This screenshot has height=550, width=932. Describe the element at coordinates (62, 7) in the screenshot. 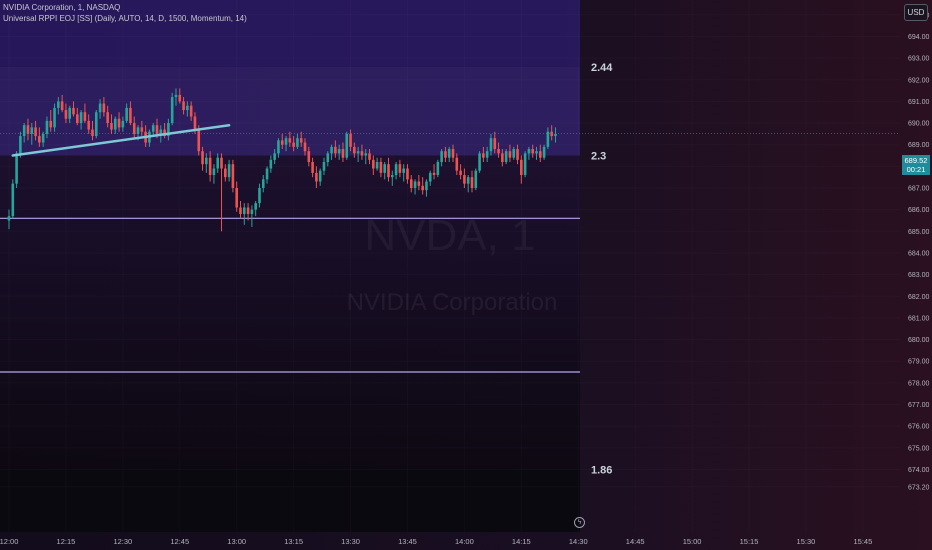

I see `symbol-title: NVIDIA Corporation, 1, NASDAQ` at that location.